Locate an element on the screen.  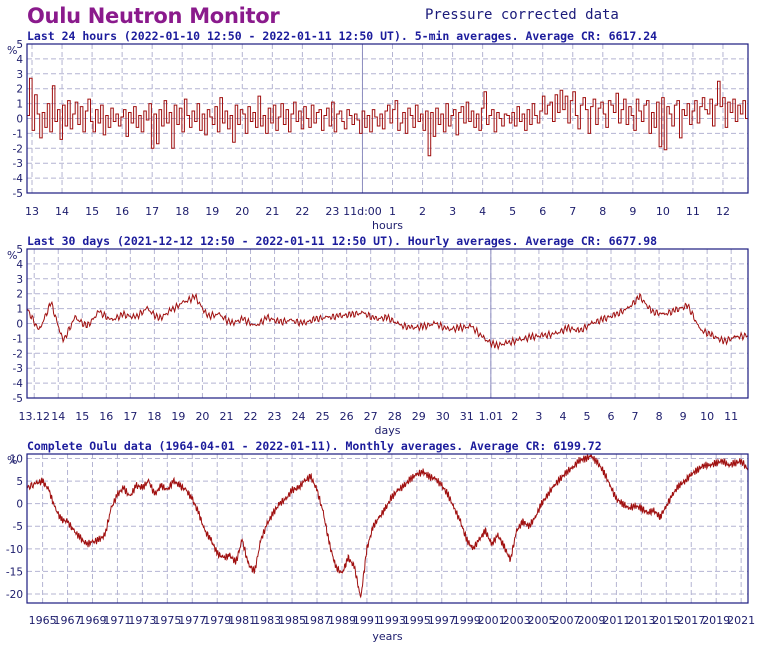
x-tick-label: 12 is located at coordinates (723, 211).